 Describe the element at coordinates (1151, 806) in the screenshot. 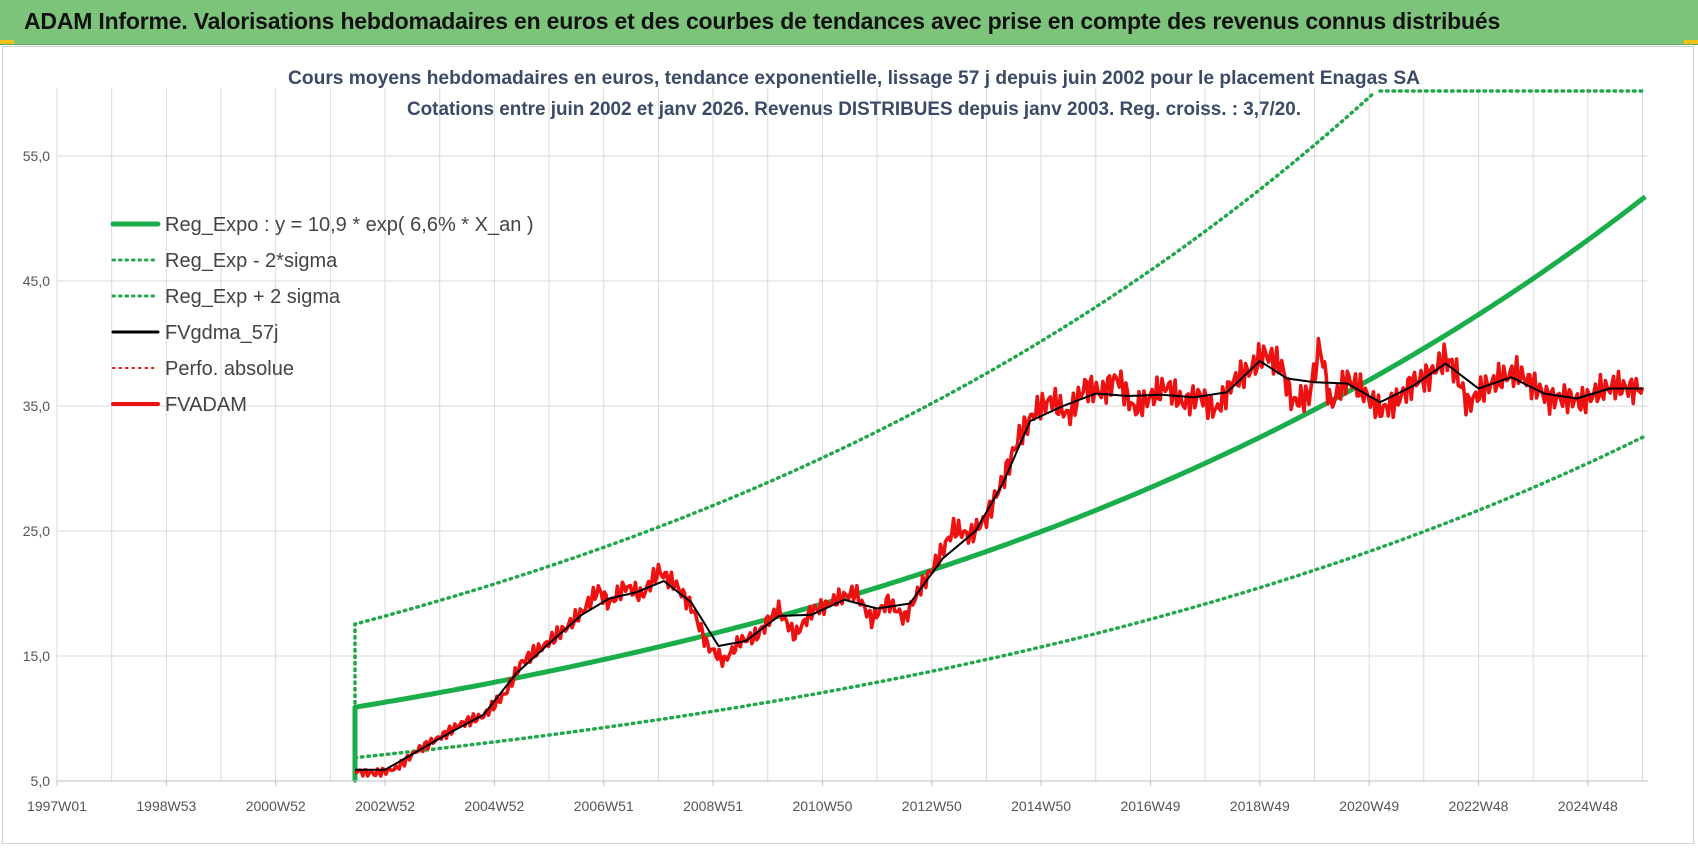

I see `x-tick-label: 2016W49` at that location.